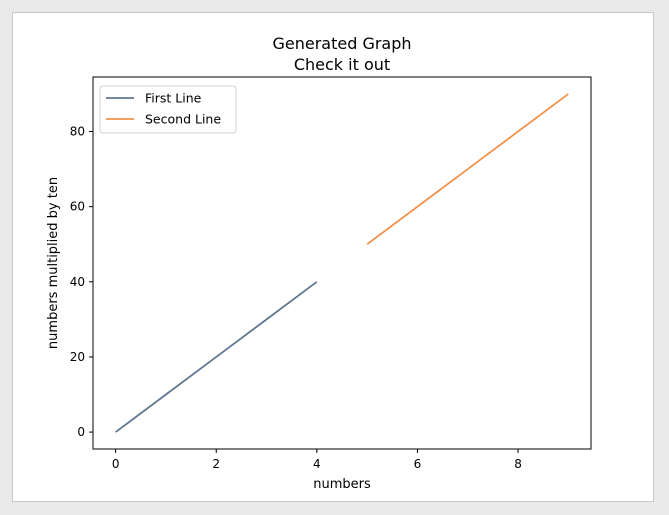 This screenshot has width=669, height=515. Describe the element at coordinates (77, 207) in the screenshot. I see `y-tick-label: 60` at that location.